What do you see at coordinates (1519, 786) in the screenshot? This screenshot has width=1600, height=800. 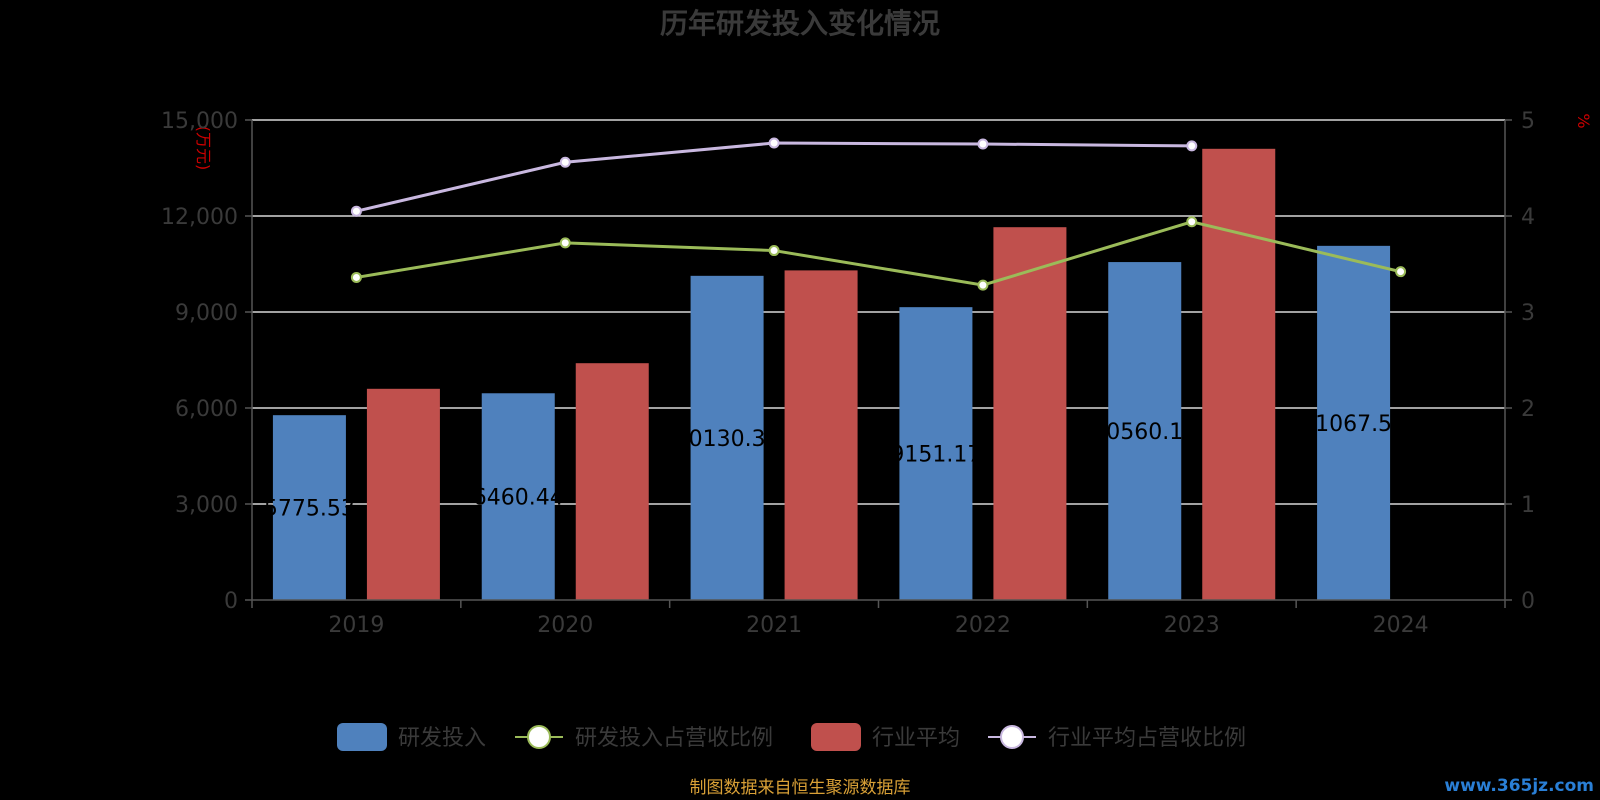 I see `watermark: www.365jz.com` at bounding box center [1519, 786].